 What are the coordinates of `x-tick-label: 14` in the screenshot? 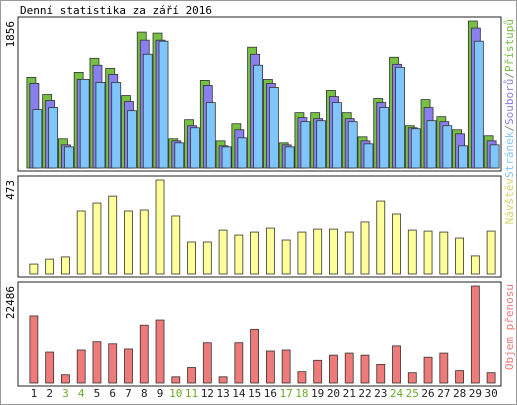 It's located at (239, 393).